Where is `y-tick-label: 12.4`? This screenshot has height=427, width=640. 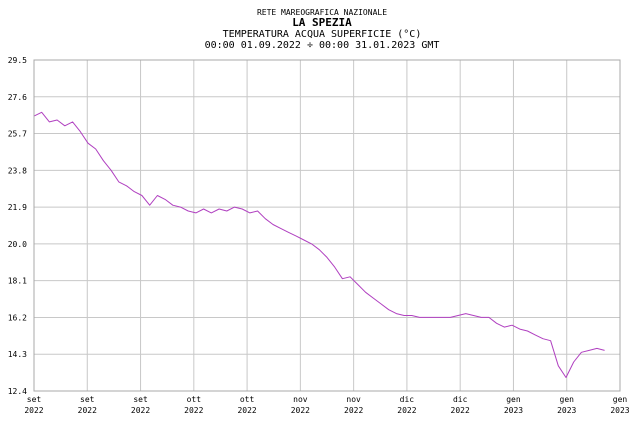
y-tick-label: 12.4 is located at coordinates (17, 391).